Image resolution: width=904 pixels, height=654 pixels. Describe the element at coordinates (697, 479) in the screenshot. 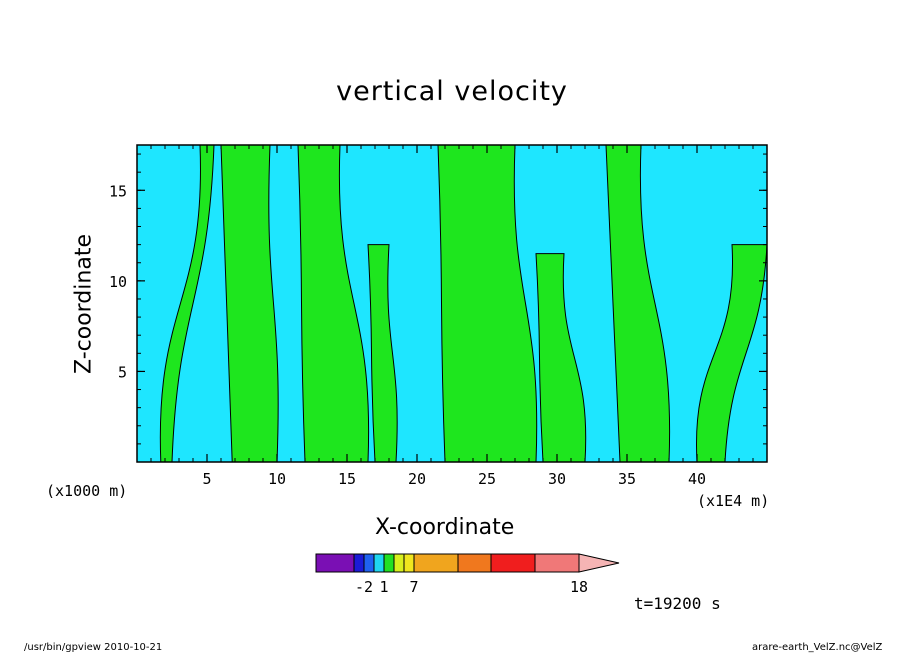

I see `x-tick-label-40: 40` at that location.